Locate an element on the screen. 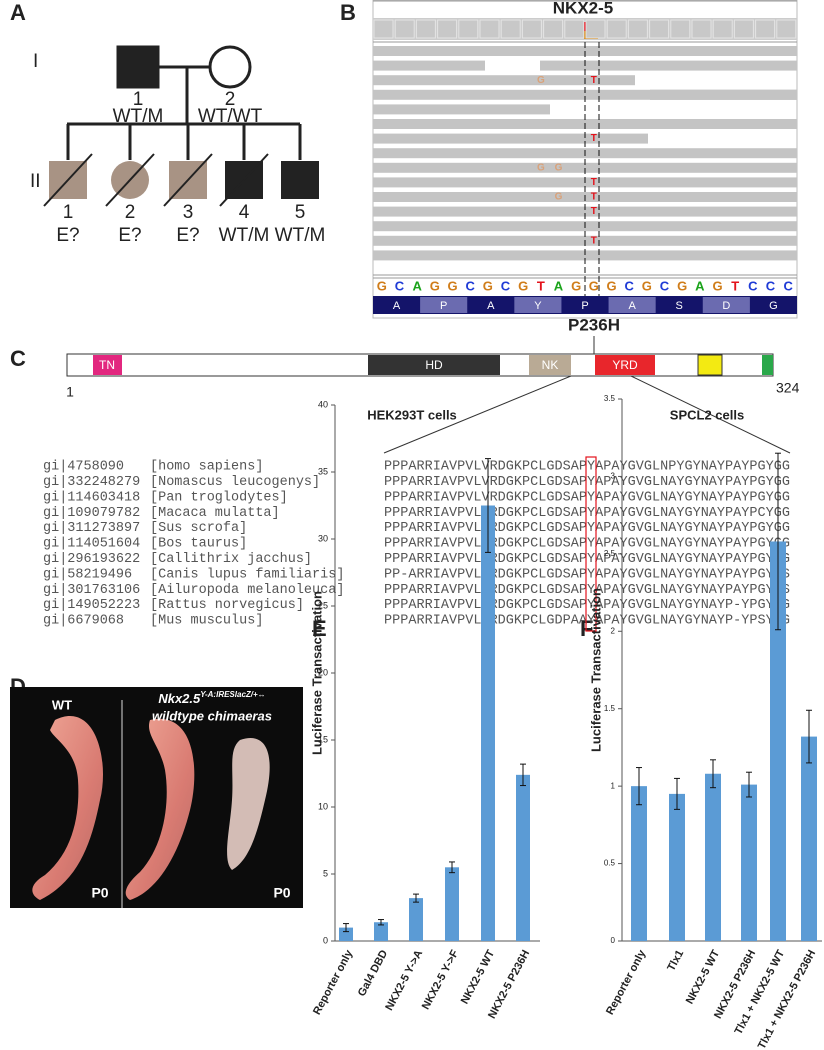 This screenshot has width=824, height=1050. y-axis-label: Luciferase Transactivation is located at coordinates (595, 670).